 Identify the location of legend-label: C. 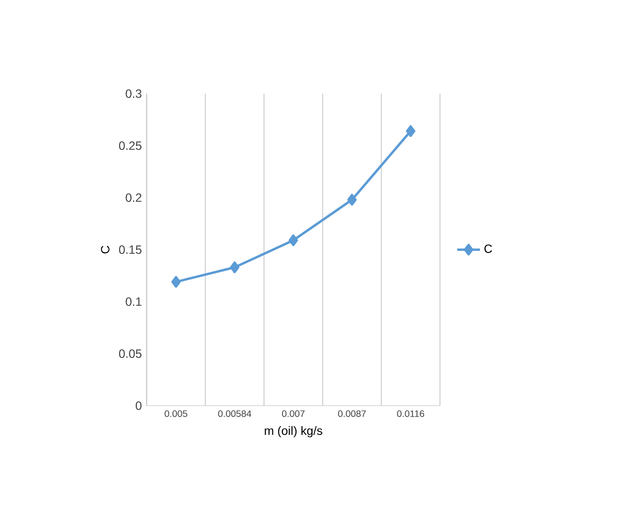
(488, 248).